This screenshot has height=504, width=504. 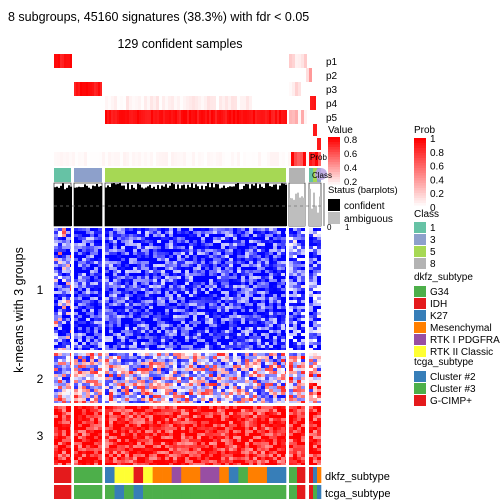 I want to click on prob-cell-max, so click(x=178, y=159).